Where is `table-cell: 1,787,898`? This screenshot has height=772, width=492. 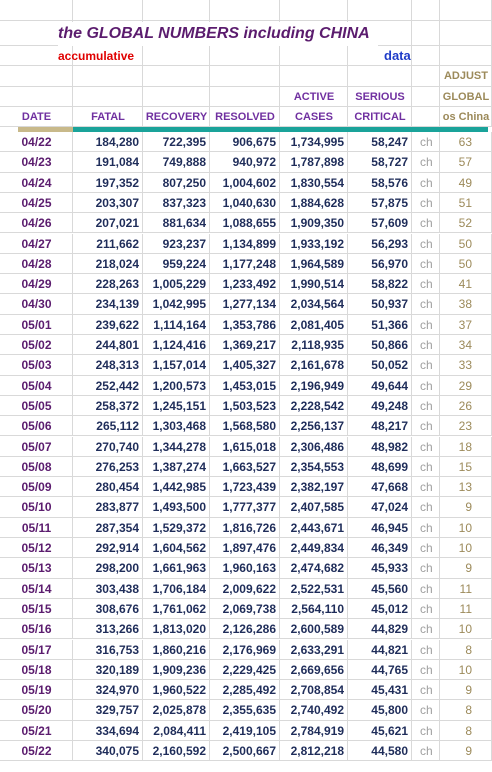
table-cell: 1,787,898 is located at coordinates (317, 162).